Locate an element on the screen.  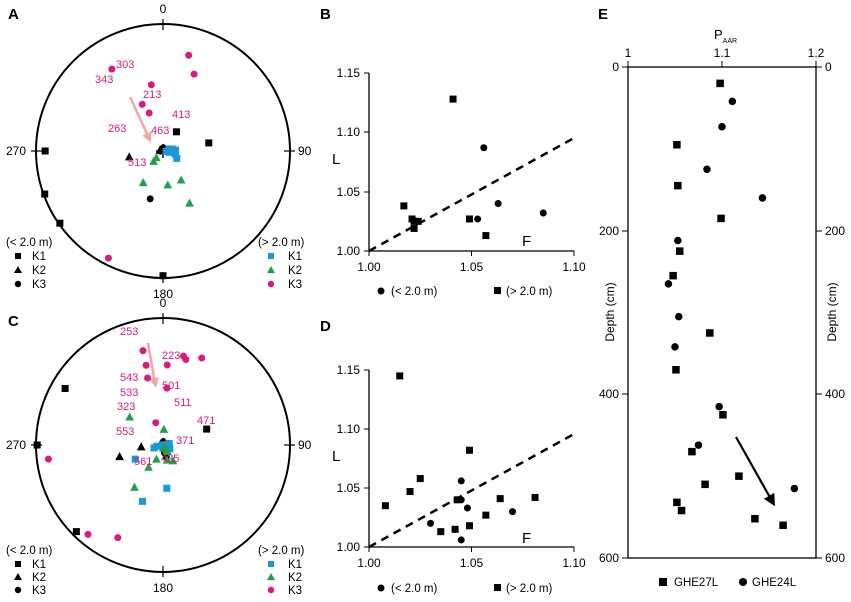
k3-label: 223 is located at coordinates (171, 356).